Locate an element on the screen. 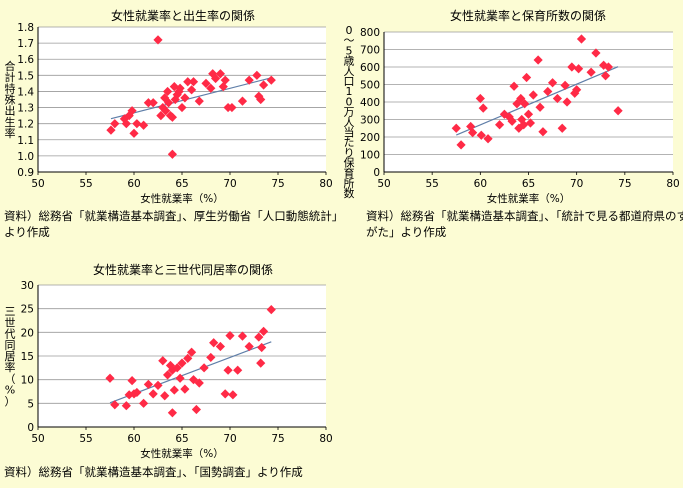 This screenshot has height=488, width=683. y-tick-label: 500 is located at coordinates (370, 86).